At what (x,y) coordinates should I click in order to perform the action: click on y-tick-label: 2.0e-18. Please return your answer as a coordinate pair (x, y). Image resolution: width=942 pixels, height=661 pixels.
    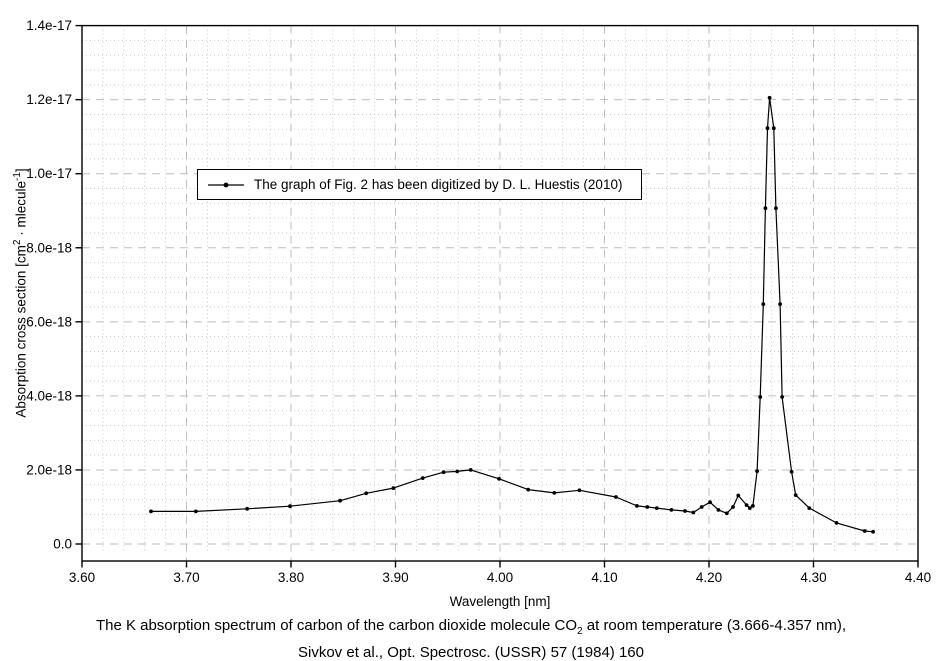
    Looking at the image, I should click on (49, 469).